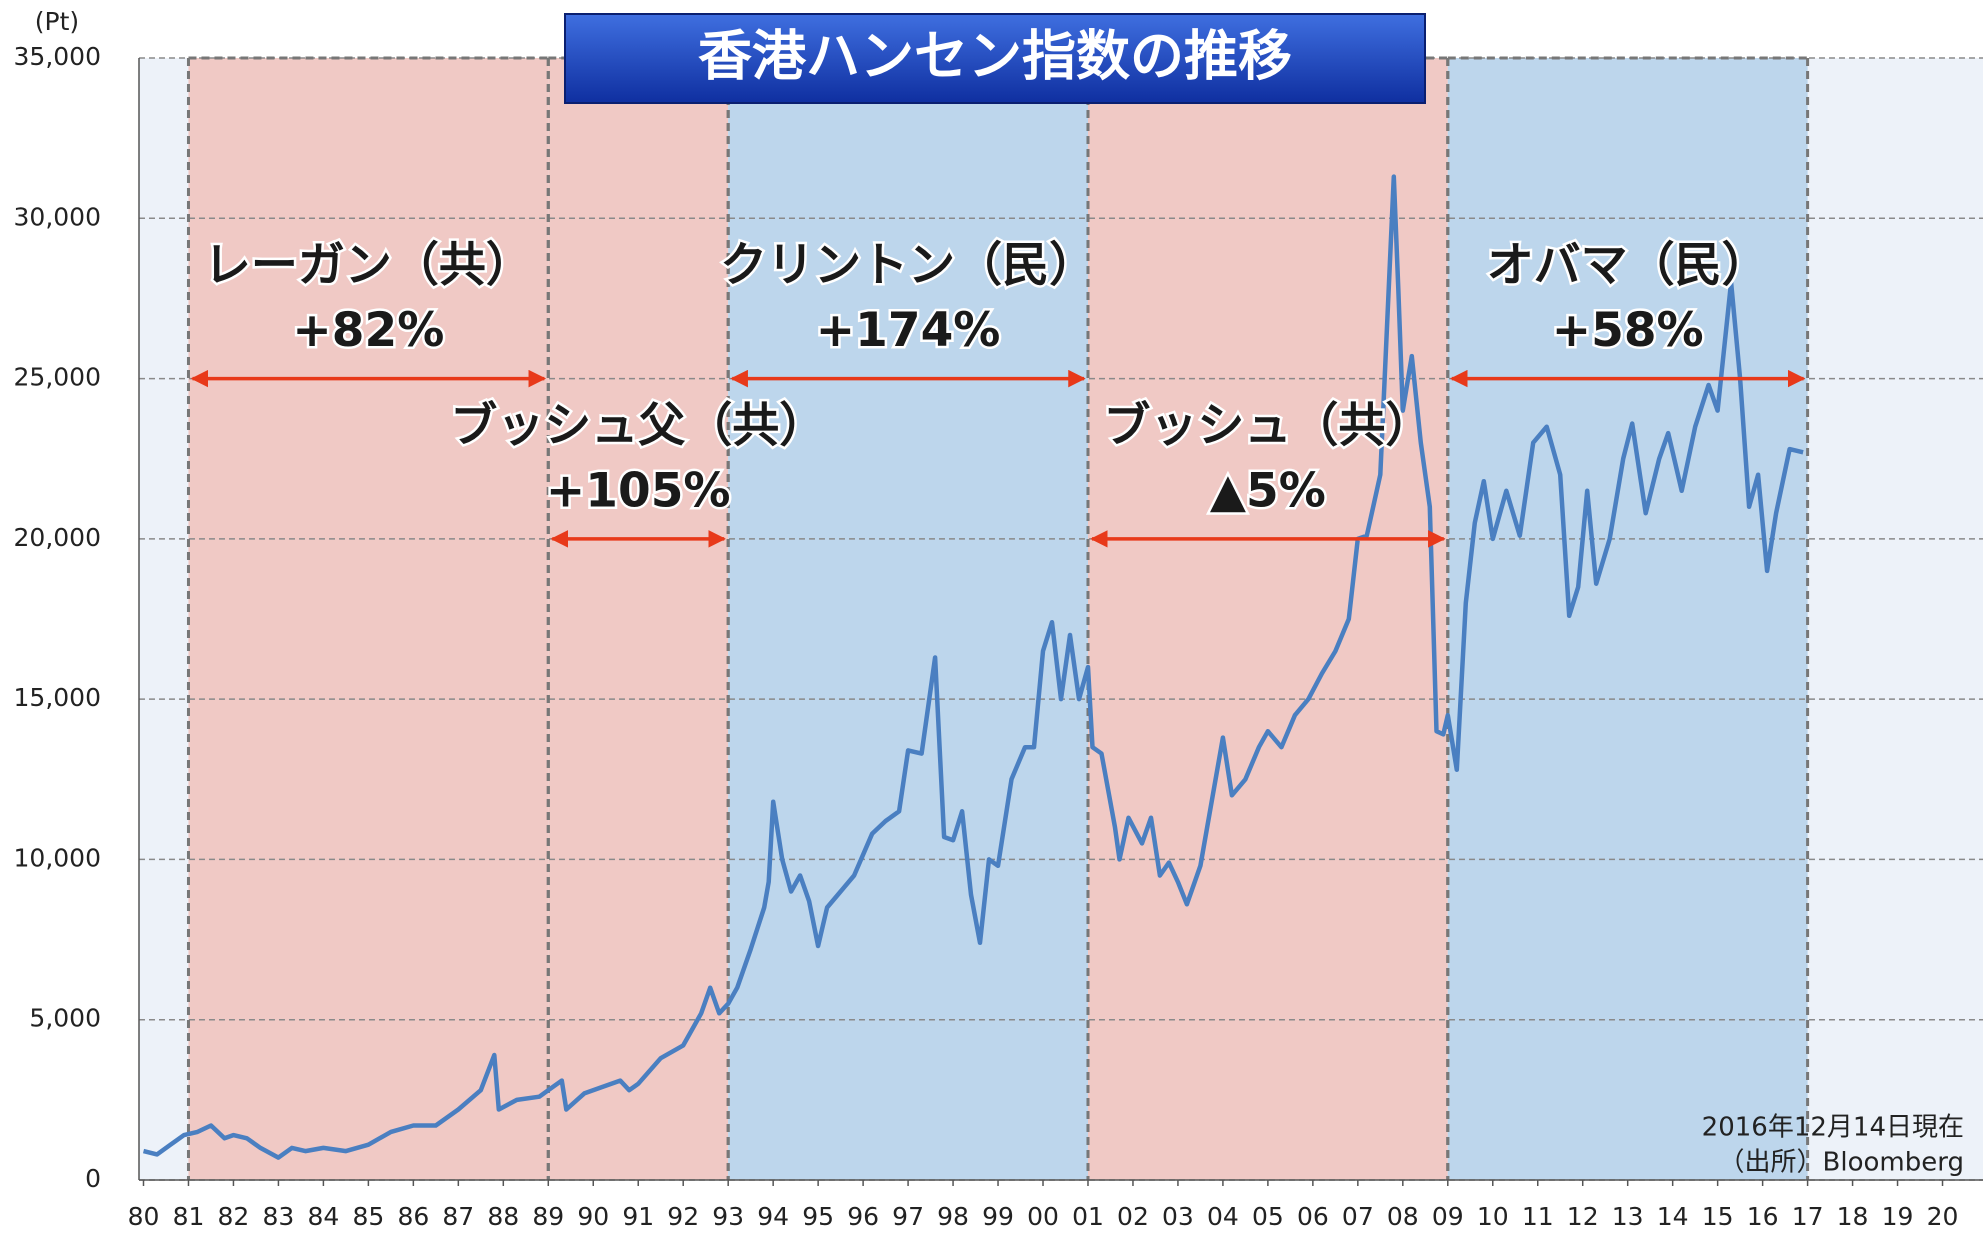 This screenshot has height=1243, width=1983. What do you see at coordinates (57, 857) in the screenshot?
I see `y-tick-label: 10,000` at bounding box center [57, 857].